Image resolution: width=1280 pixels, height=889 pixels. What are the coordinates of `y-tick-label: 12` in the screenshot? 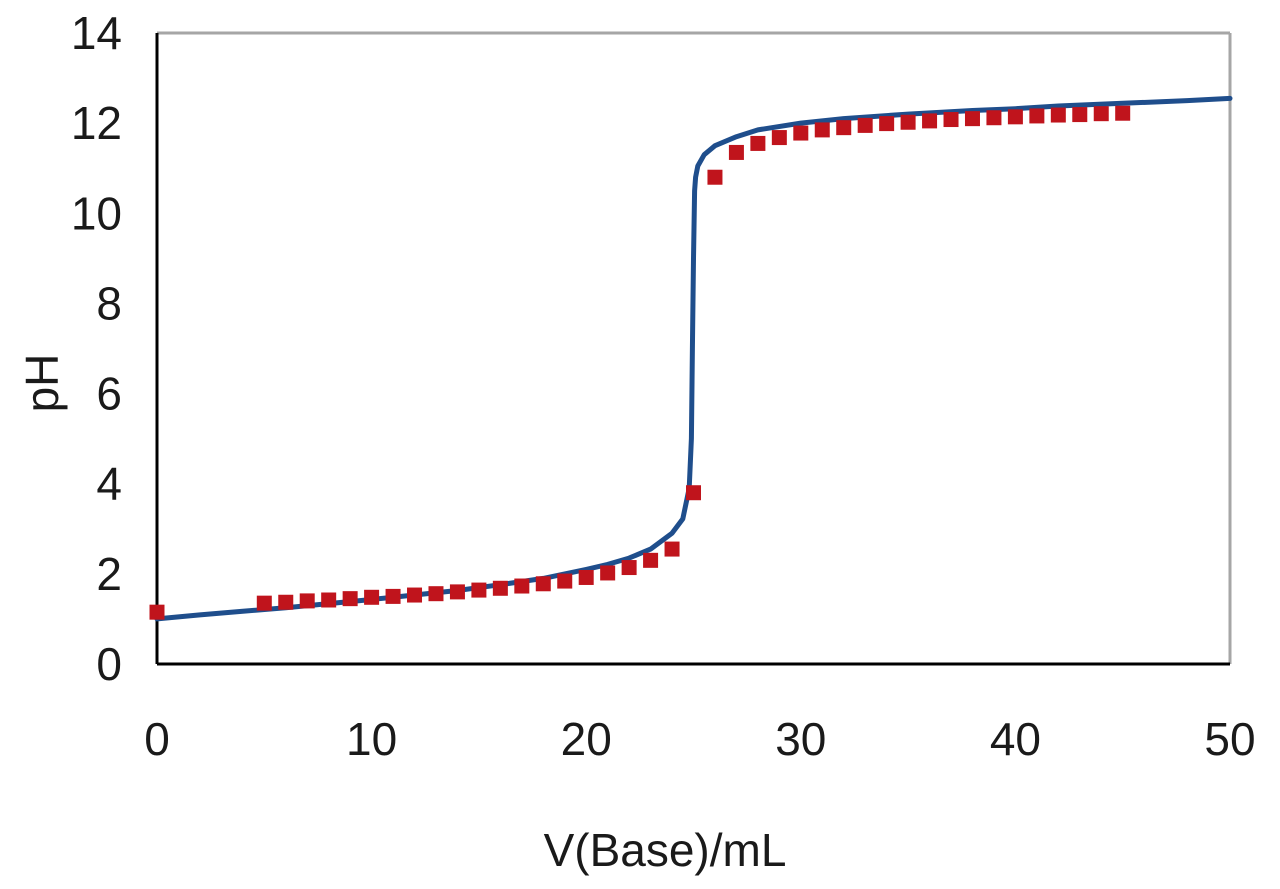 It's located at (96, 123).